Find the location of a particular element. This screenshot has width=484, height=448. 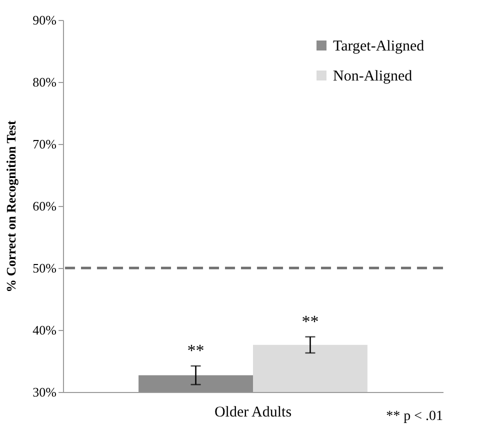

y-tick-label: 60% is located at coordinates (44, 206).